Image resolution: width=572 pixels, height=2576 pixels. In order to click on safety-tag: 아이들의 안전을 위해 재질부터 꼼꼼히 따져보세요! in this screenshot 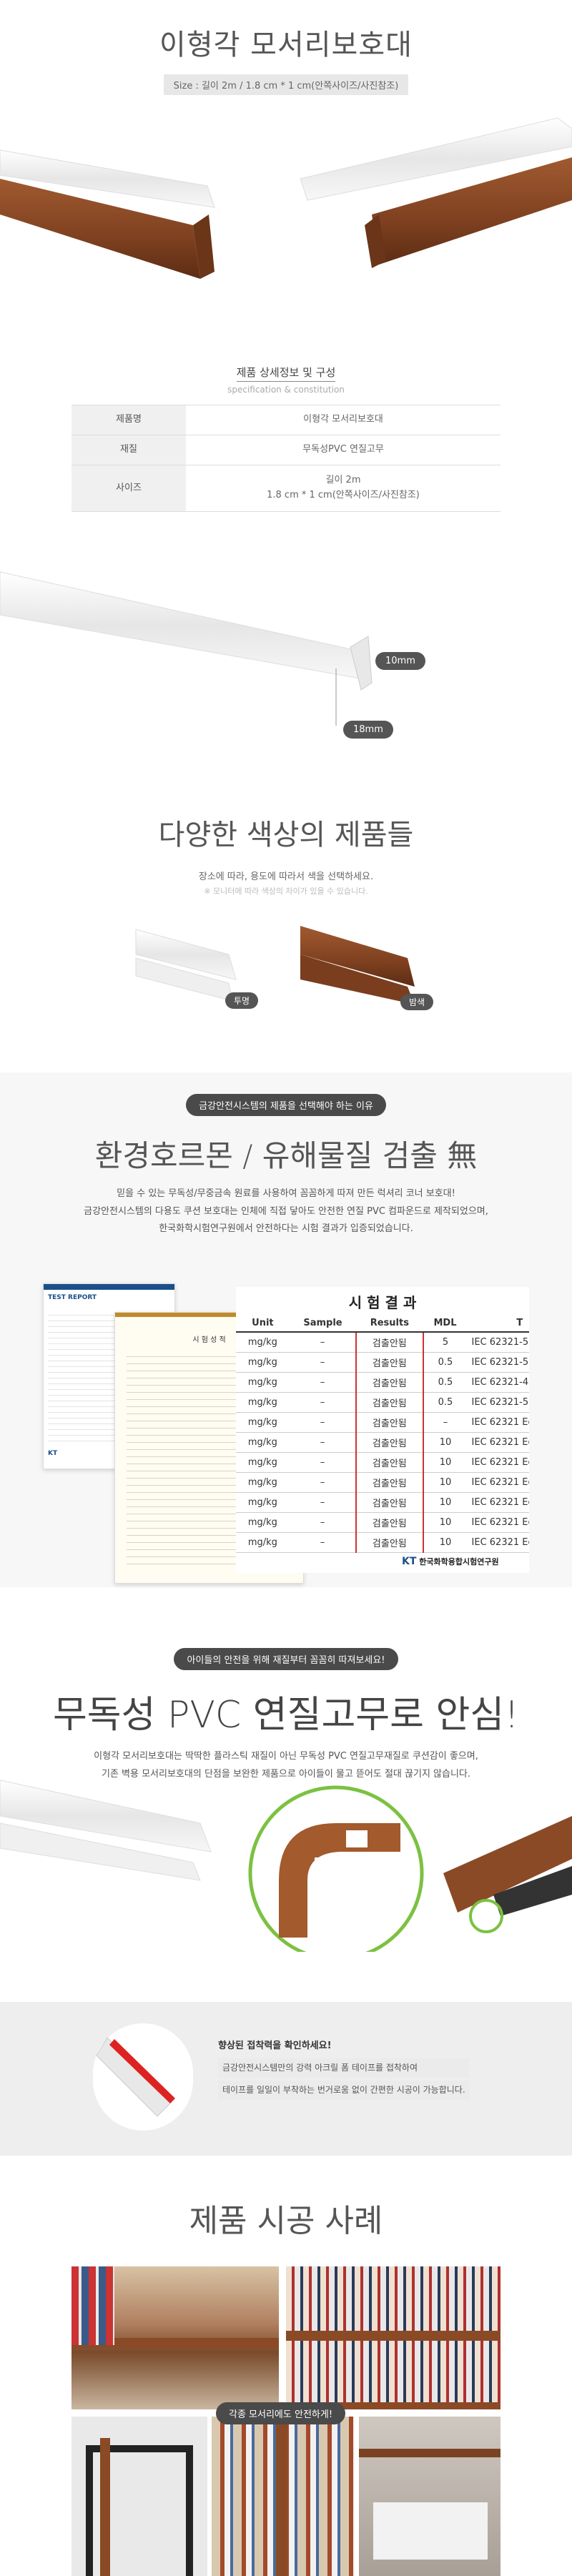, I will do `click(286, 1659)`.